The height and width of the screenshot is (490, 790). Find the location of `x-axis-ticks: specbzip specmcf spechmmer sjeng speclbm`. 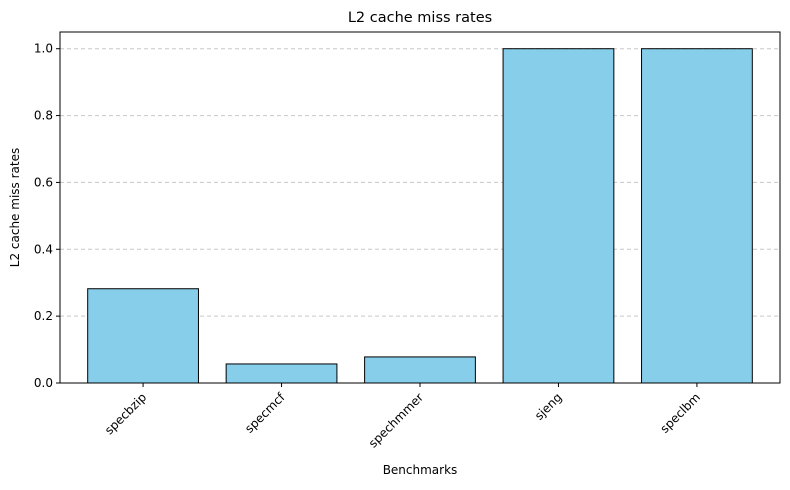

x-axis-ticks: specbzip specmcf spechmmer sjeng speclbm is located at coordinates (402, 416).